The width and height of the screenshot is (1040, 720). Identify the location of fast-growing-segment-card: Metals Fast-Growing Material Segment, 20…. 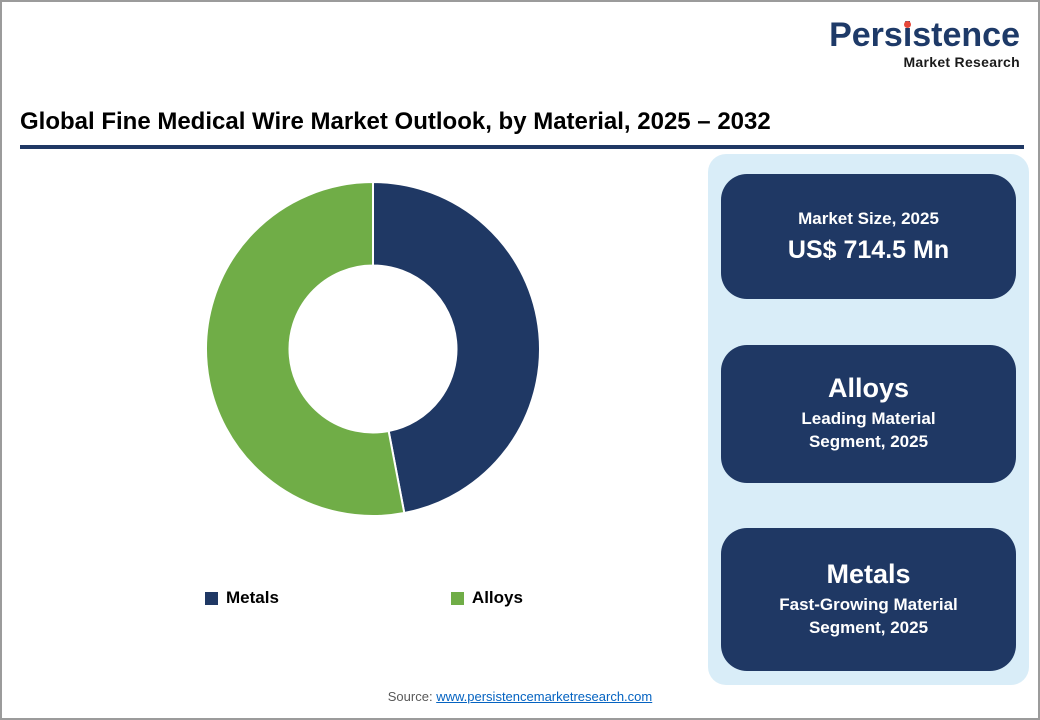
(868, 599).